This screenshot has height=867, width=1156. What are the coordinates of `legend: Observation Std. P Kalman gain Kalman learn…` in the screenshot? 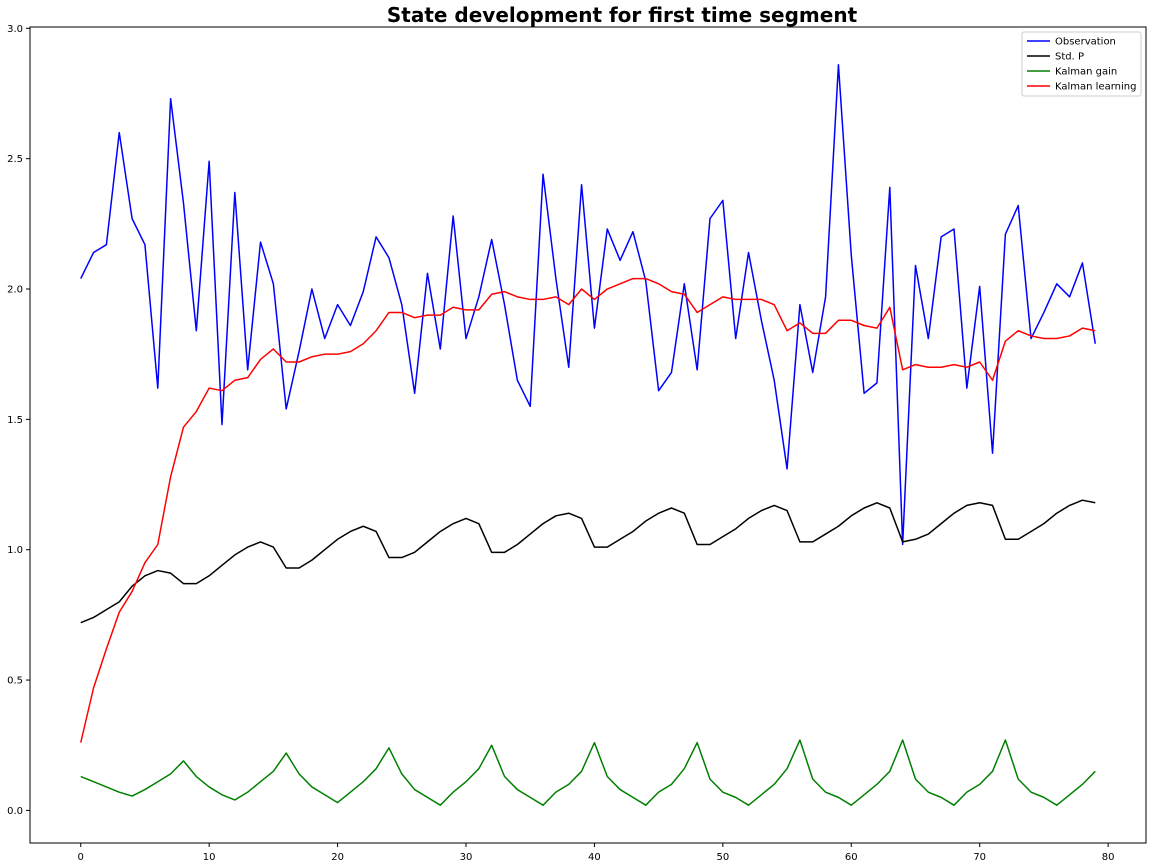 It's located at (1081, 64).